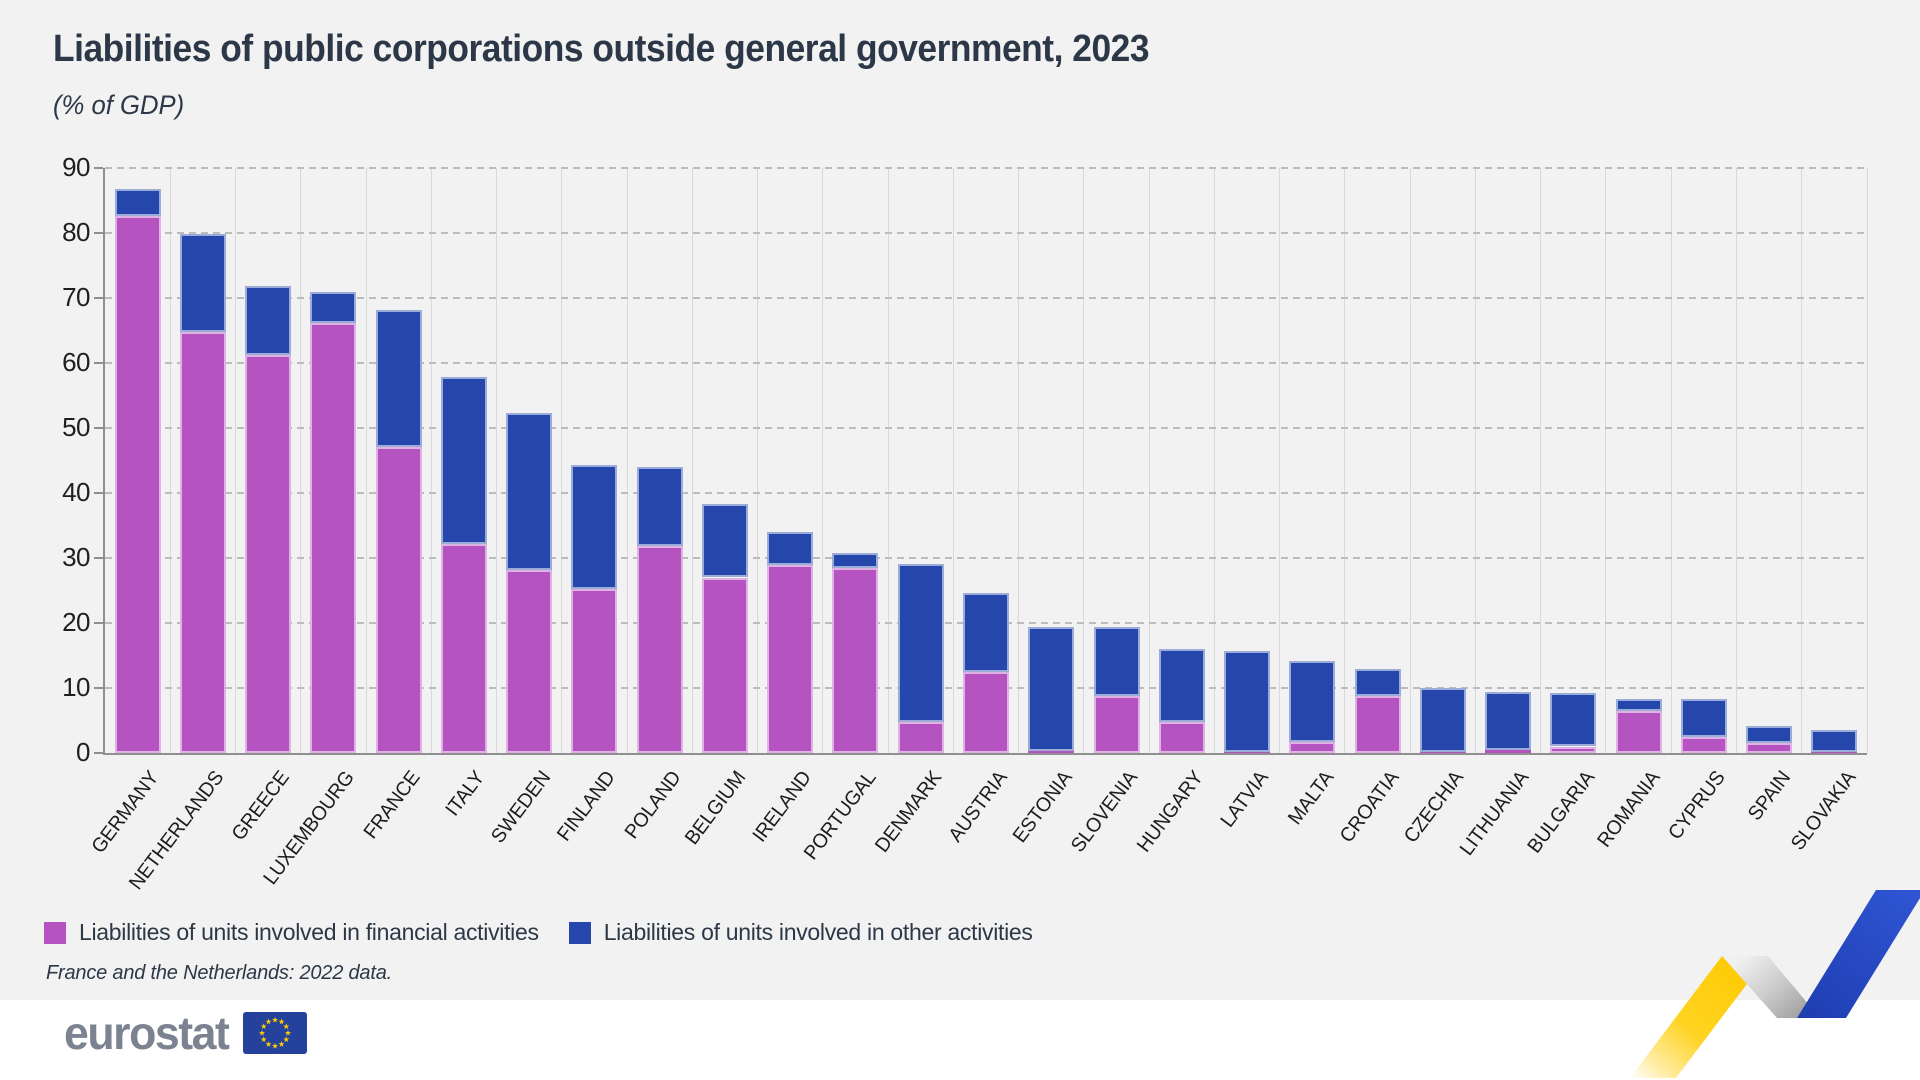 This screenshot has height=1080, width=1920. Describe the element at coordinates (978, 807) in the screenshot. I see `x-axis-label: AUSTRIA` at that location.